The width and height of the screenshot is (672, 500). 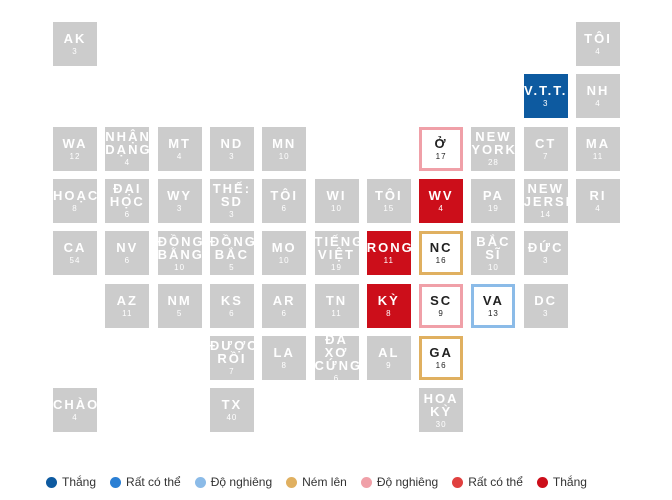 I want to click on state-tile: CT 7, so click(x=545, y=148).